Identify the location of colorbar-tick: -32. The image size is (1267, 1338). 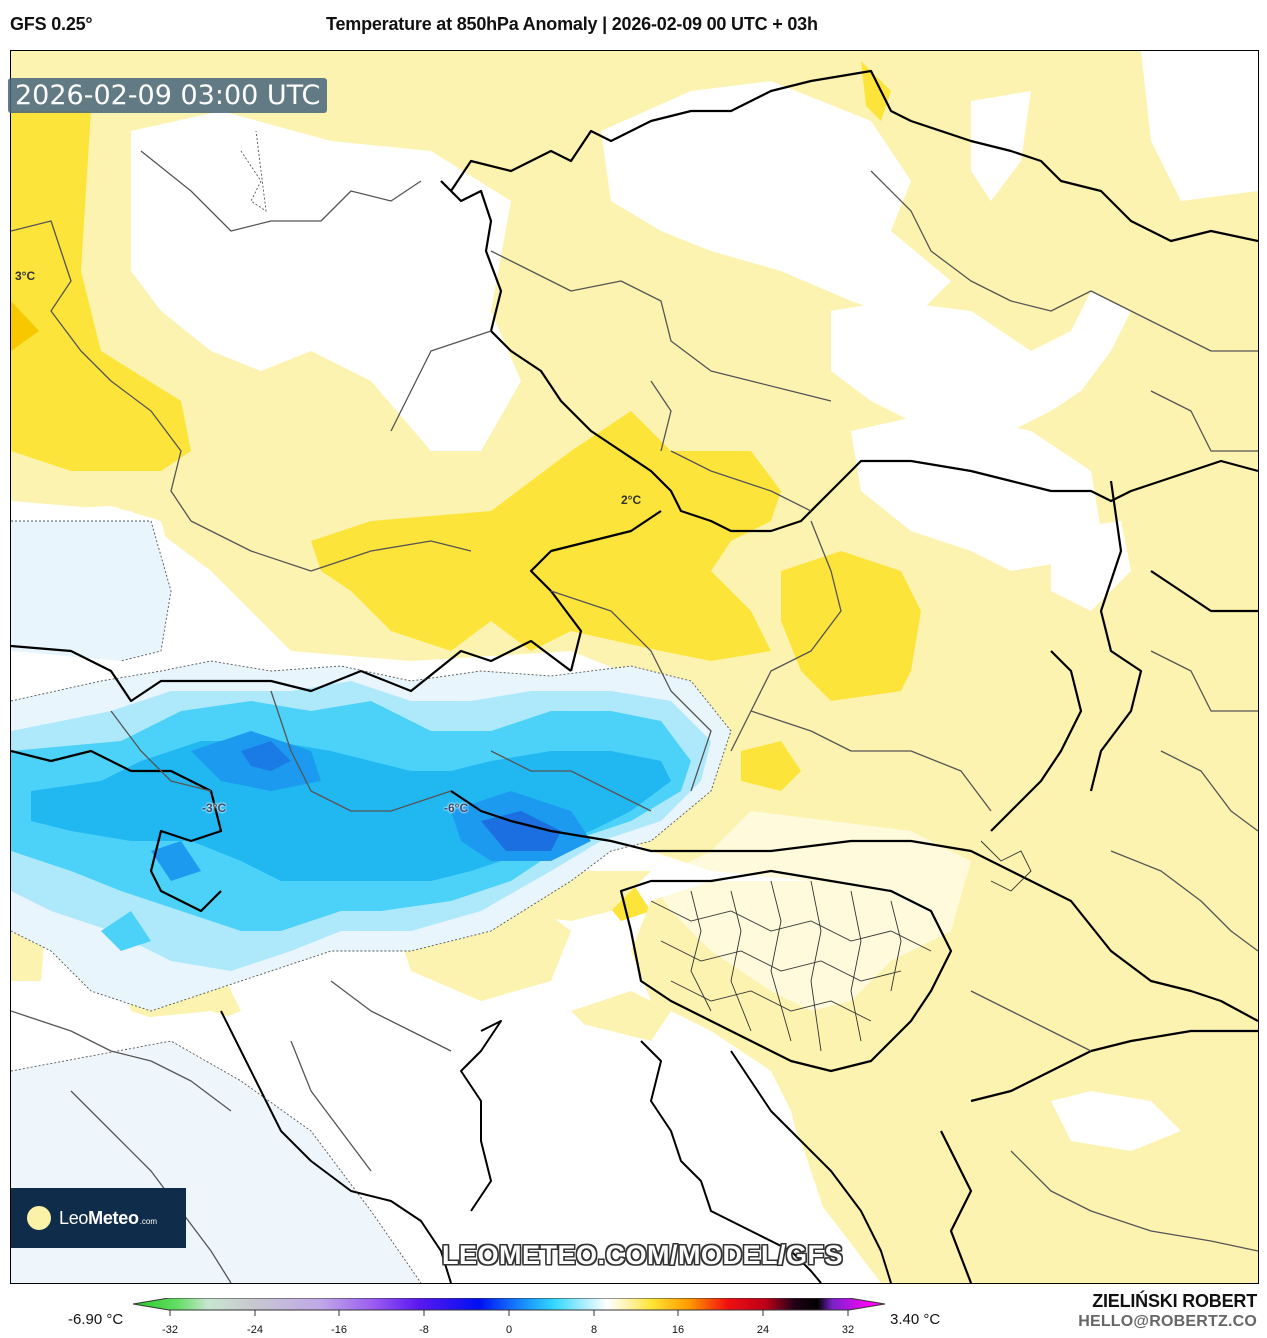
(170, 1330).